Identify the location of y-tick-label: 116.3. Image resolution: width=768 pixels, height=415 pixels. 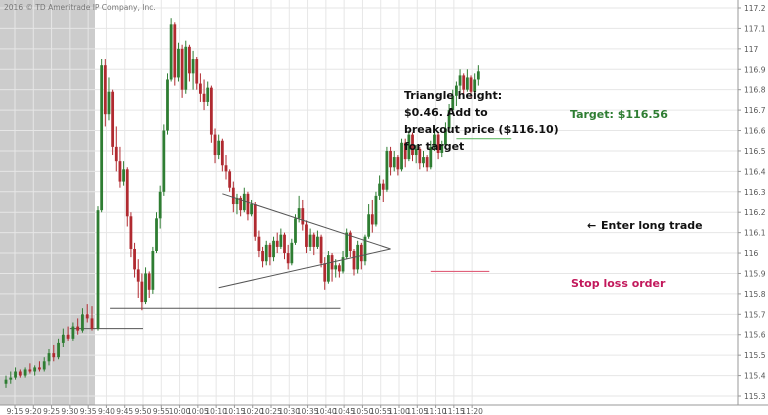
(755, 192).